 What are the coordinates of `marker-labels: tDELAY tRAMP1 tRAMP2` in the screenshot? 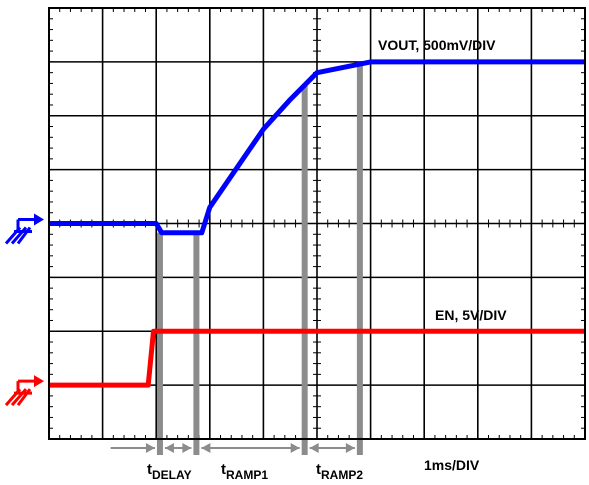 It's located at (255, 471).